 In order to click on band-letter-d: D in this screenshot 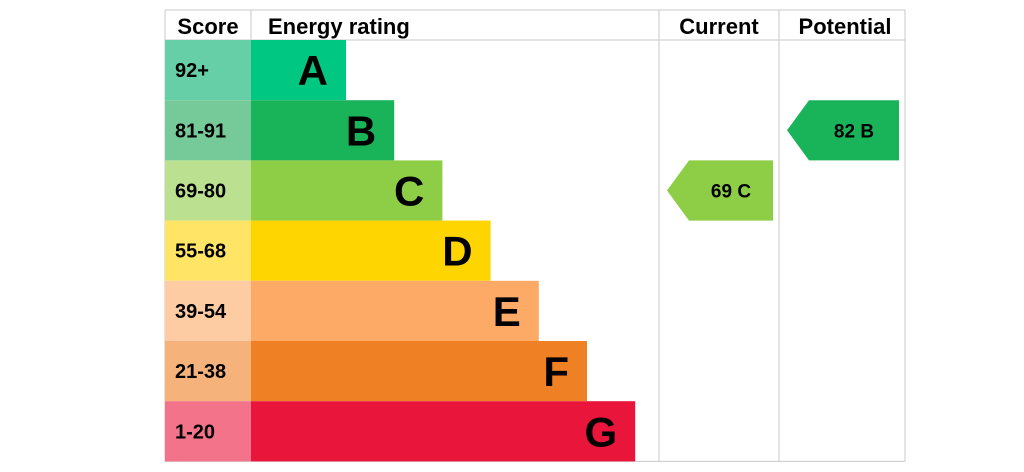, I will do `click(457, 251)`.